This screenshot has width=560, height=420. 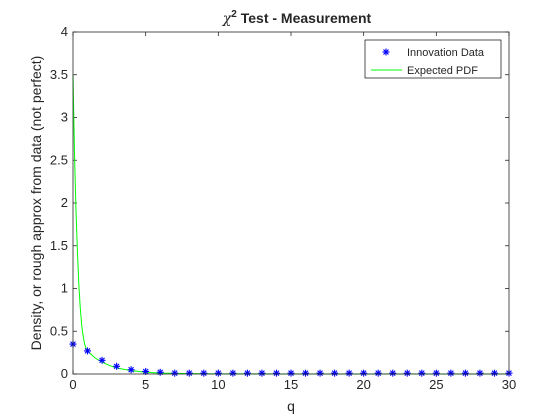 I want to click on x-tick-label: 30, so click(x=509, y=384).